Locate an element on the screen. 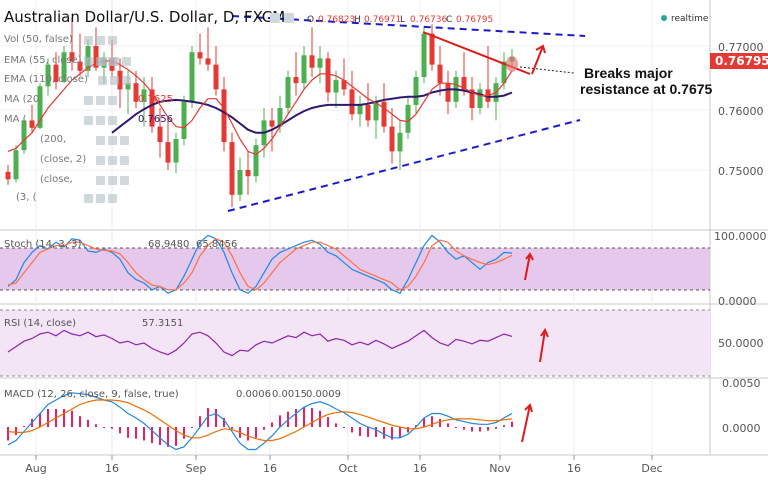 The width and height of the screenshot is (768, 480). up-arrow-macd is located at coordinates (527, 423).